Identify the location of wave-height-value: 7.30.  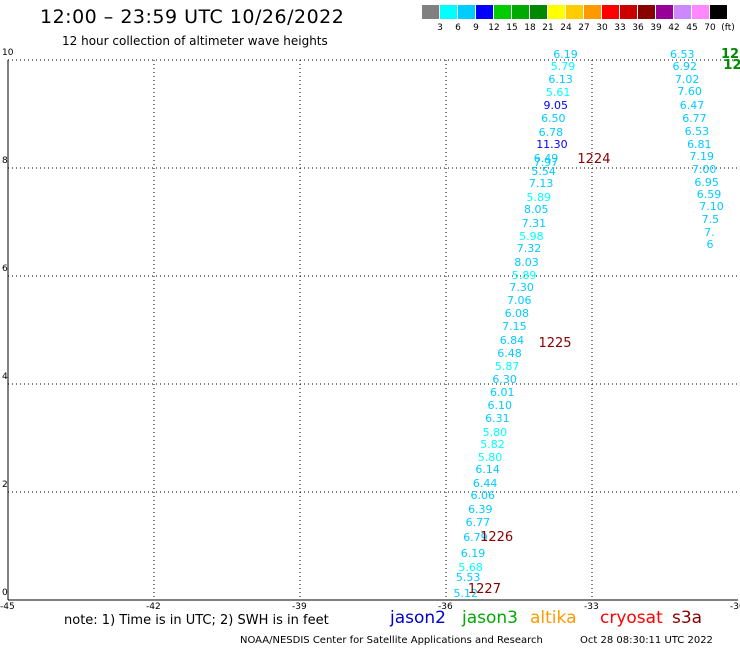
(521, 288).